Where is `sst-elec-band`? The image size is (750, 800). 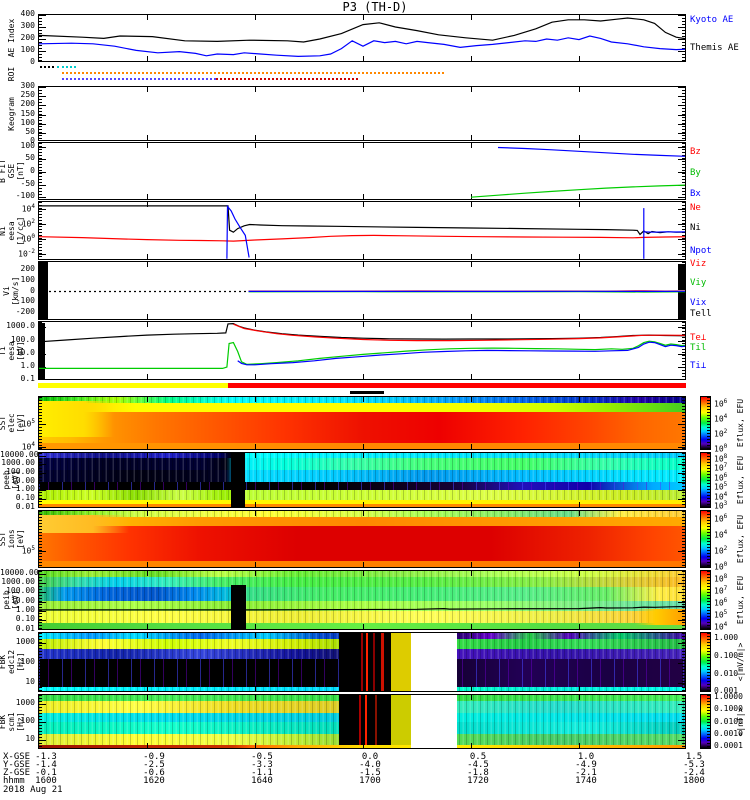 sst-elec-band is located at coordinates (362, 407).